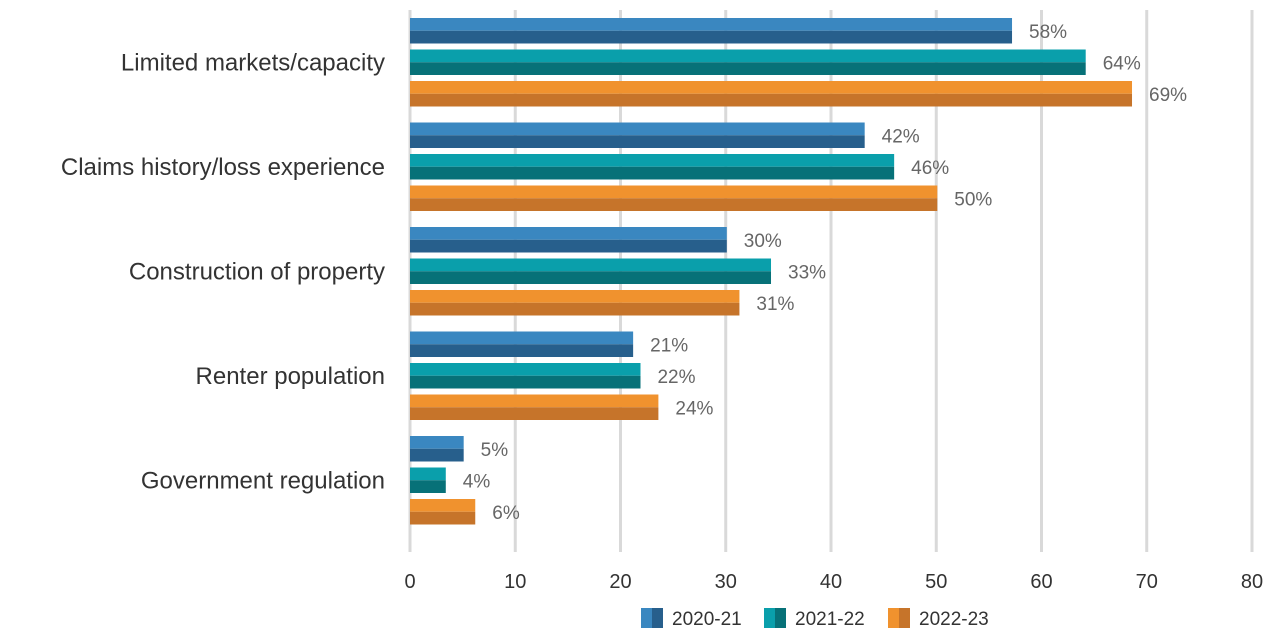 The width and height of the screenshot is (1271, 628). I want to click on data-label: 42%, so click(901, 136).